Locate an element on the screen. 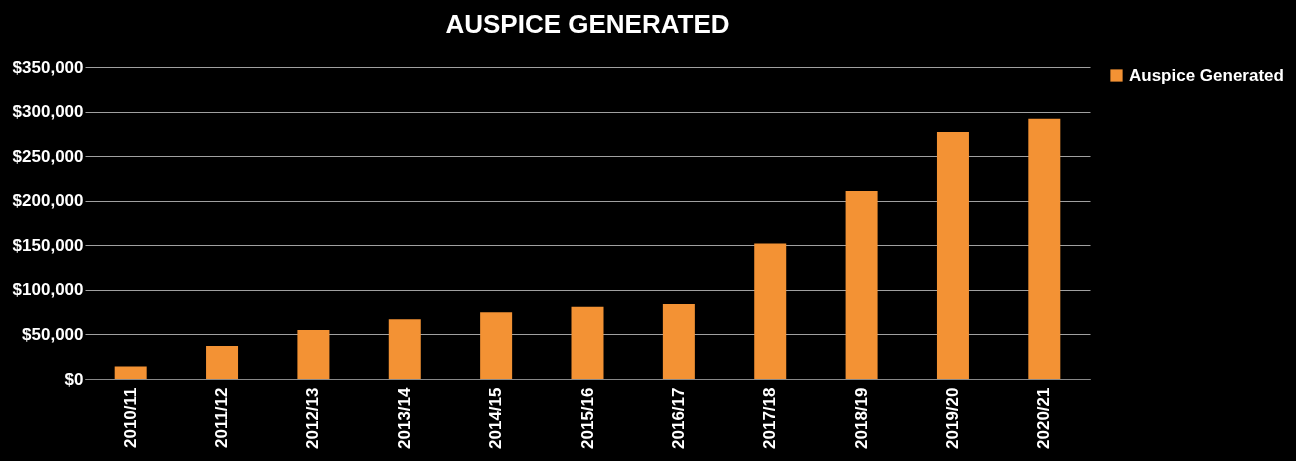  x-tick-label: 2019/20 is located at coordinates (952, 418).